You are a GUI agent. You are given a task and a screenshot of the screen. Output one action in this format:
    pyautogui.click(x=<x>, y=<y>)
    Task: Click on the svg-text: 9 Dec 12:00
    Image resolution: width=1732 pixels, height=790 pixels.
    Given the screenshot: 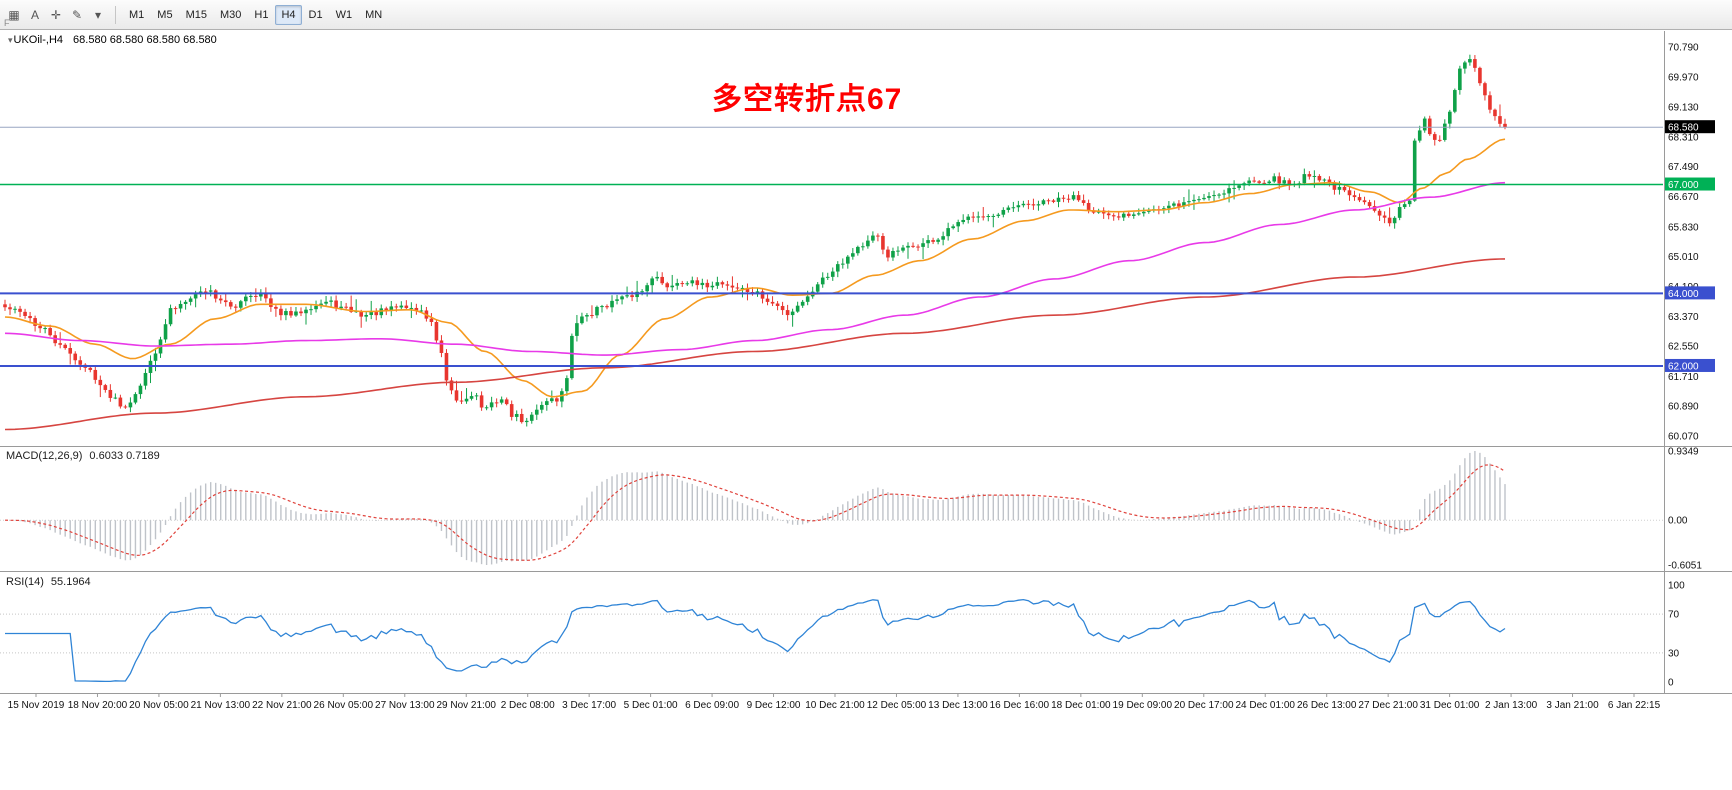 What is the action you would take?
    pyautogui.click(x=774, y=705)
    